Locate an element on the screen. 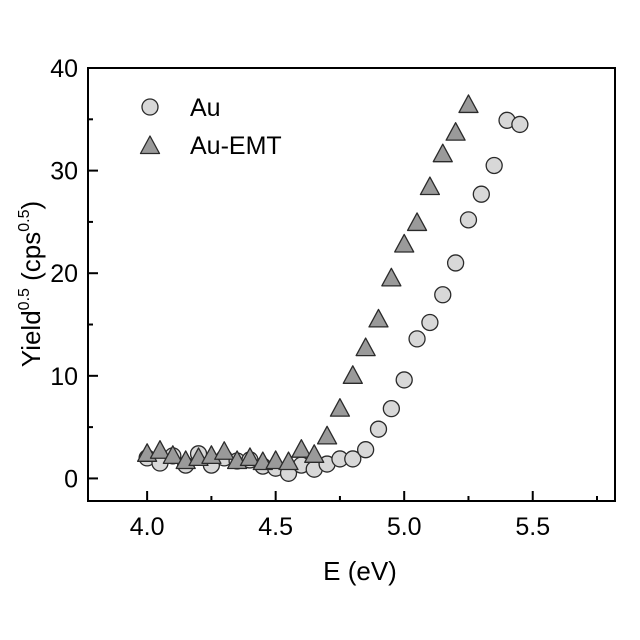 The height and width of the screenshot is (640, 640). y-axis-title: Yield0.5 (cps0.5) is located at coordinates (31, 284).